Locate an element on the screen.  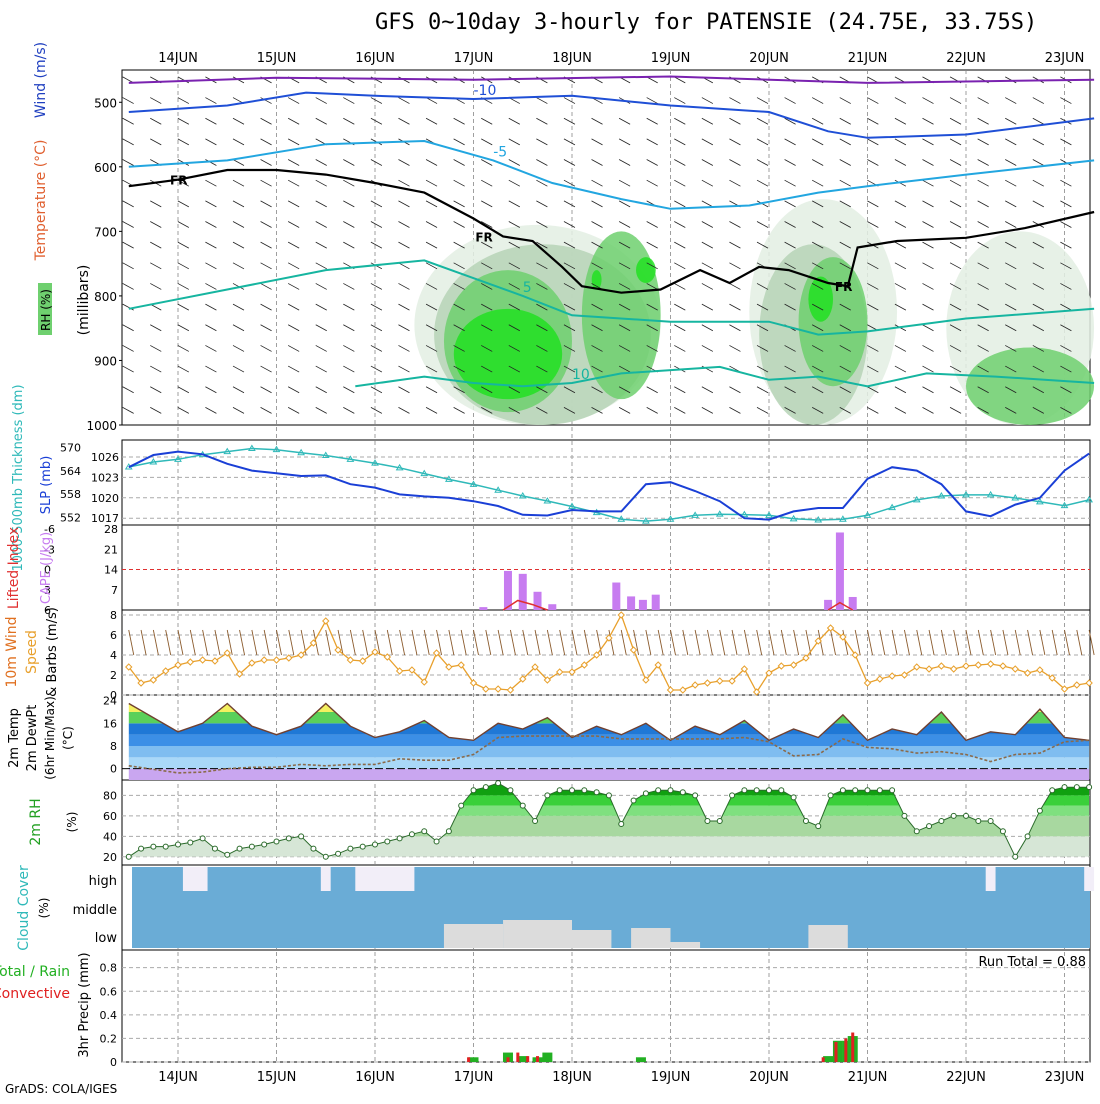
date-label-bottom: 21JUN is located at coordinates (868, 1077).